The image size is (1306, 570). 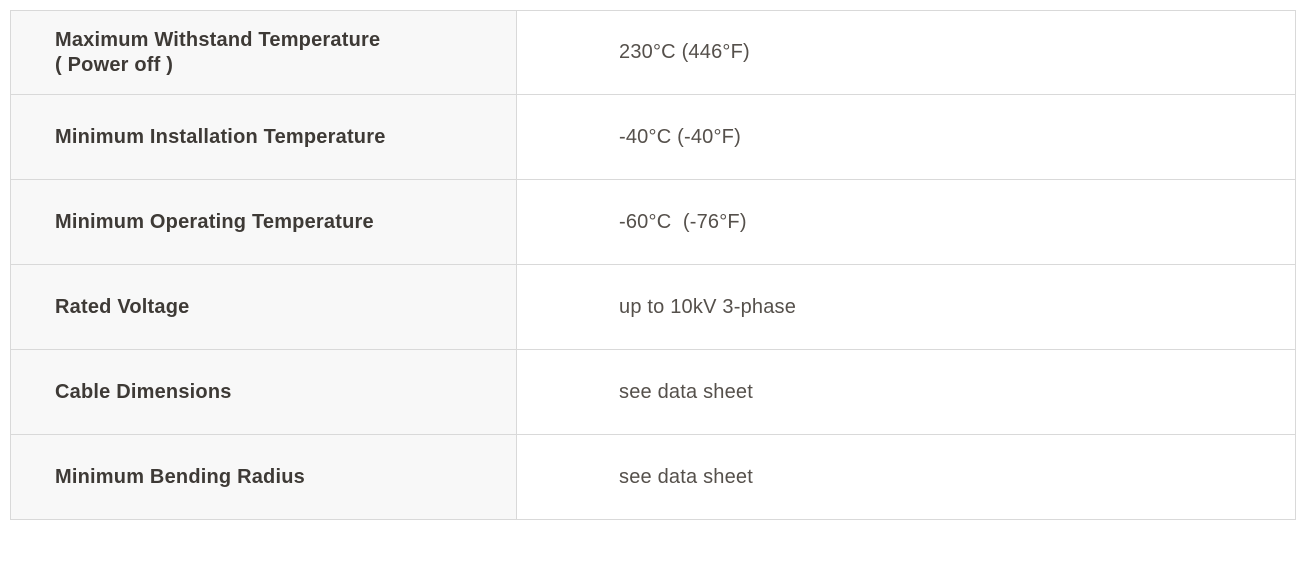 I want to click on spec-label: Minimum Installation Temperature, so click(x=264, y=137).